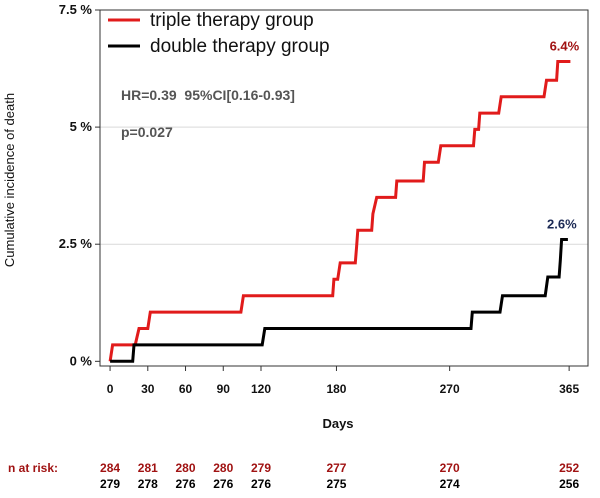 This screenshot has height=498, width=600. I want to click on risk-count: 274, so click(450, 484).